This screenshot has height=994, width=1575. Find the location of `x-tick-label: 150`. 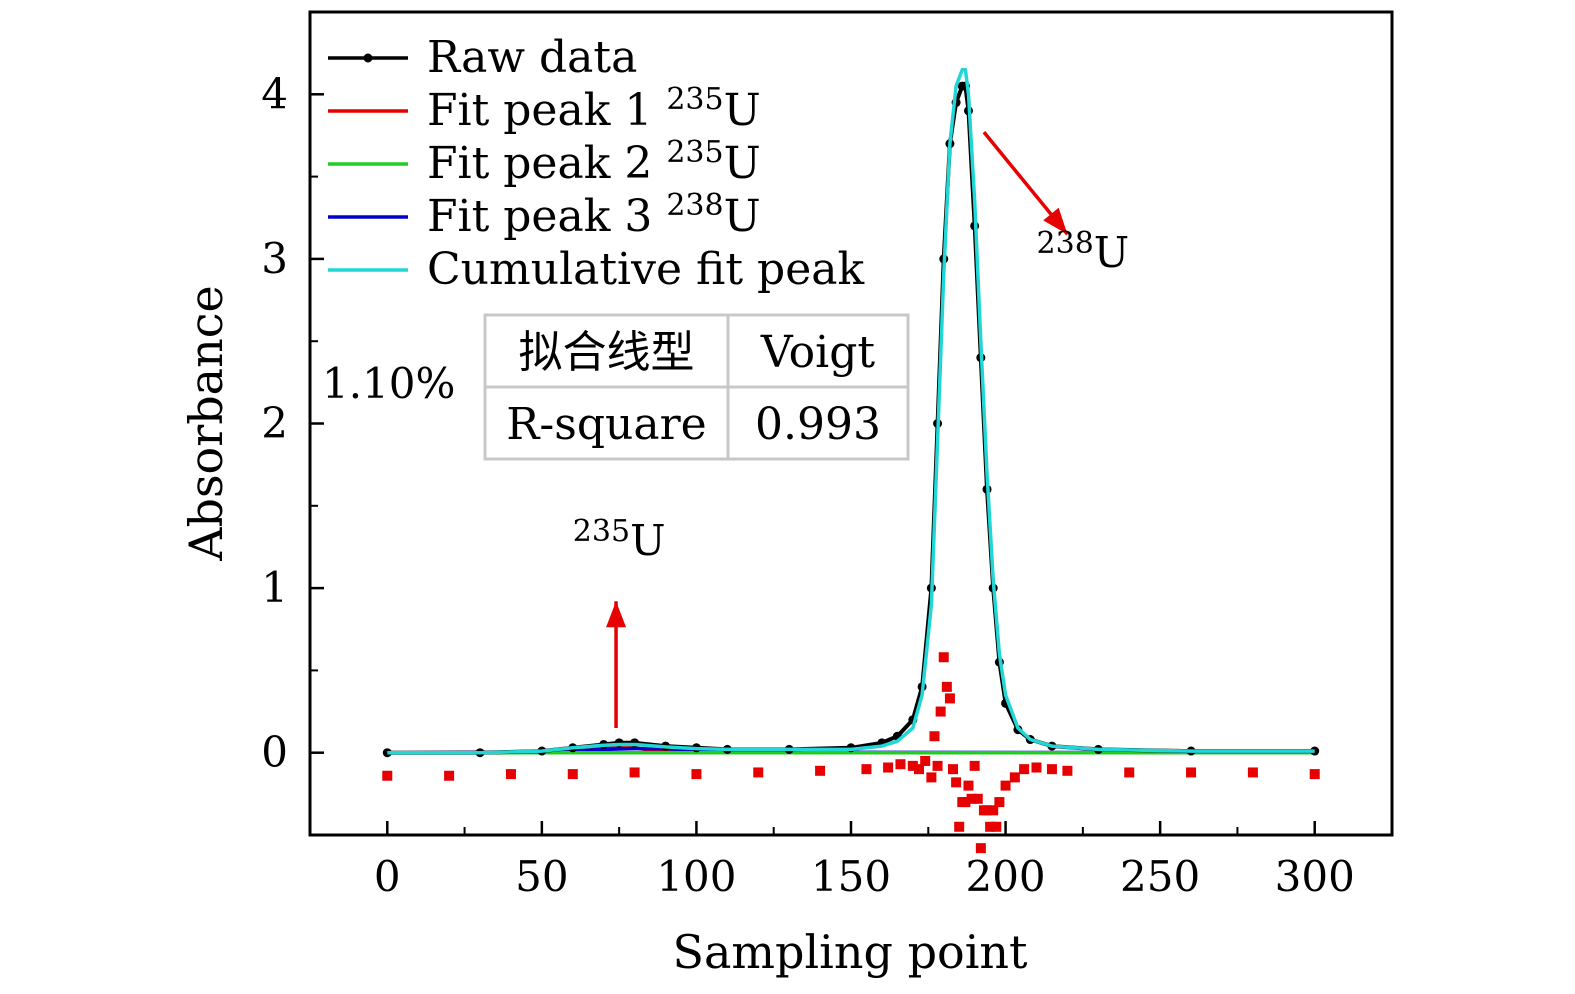

x-tick-label: 150 is located at coordinates (851, 876).